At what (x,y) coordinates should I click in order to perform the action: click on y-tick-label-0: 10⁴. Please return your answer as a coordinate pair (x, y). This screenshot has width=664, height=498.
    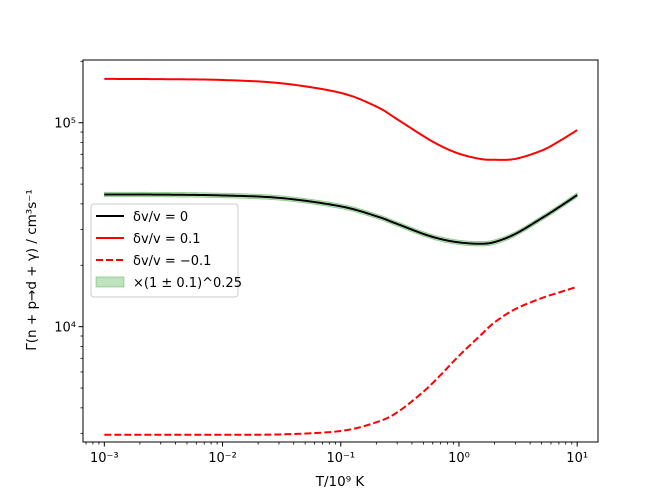
    Looking at the image, I should click on (65, 328).